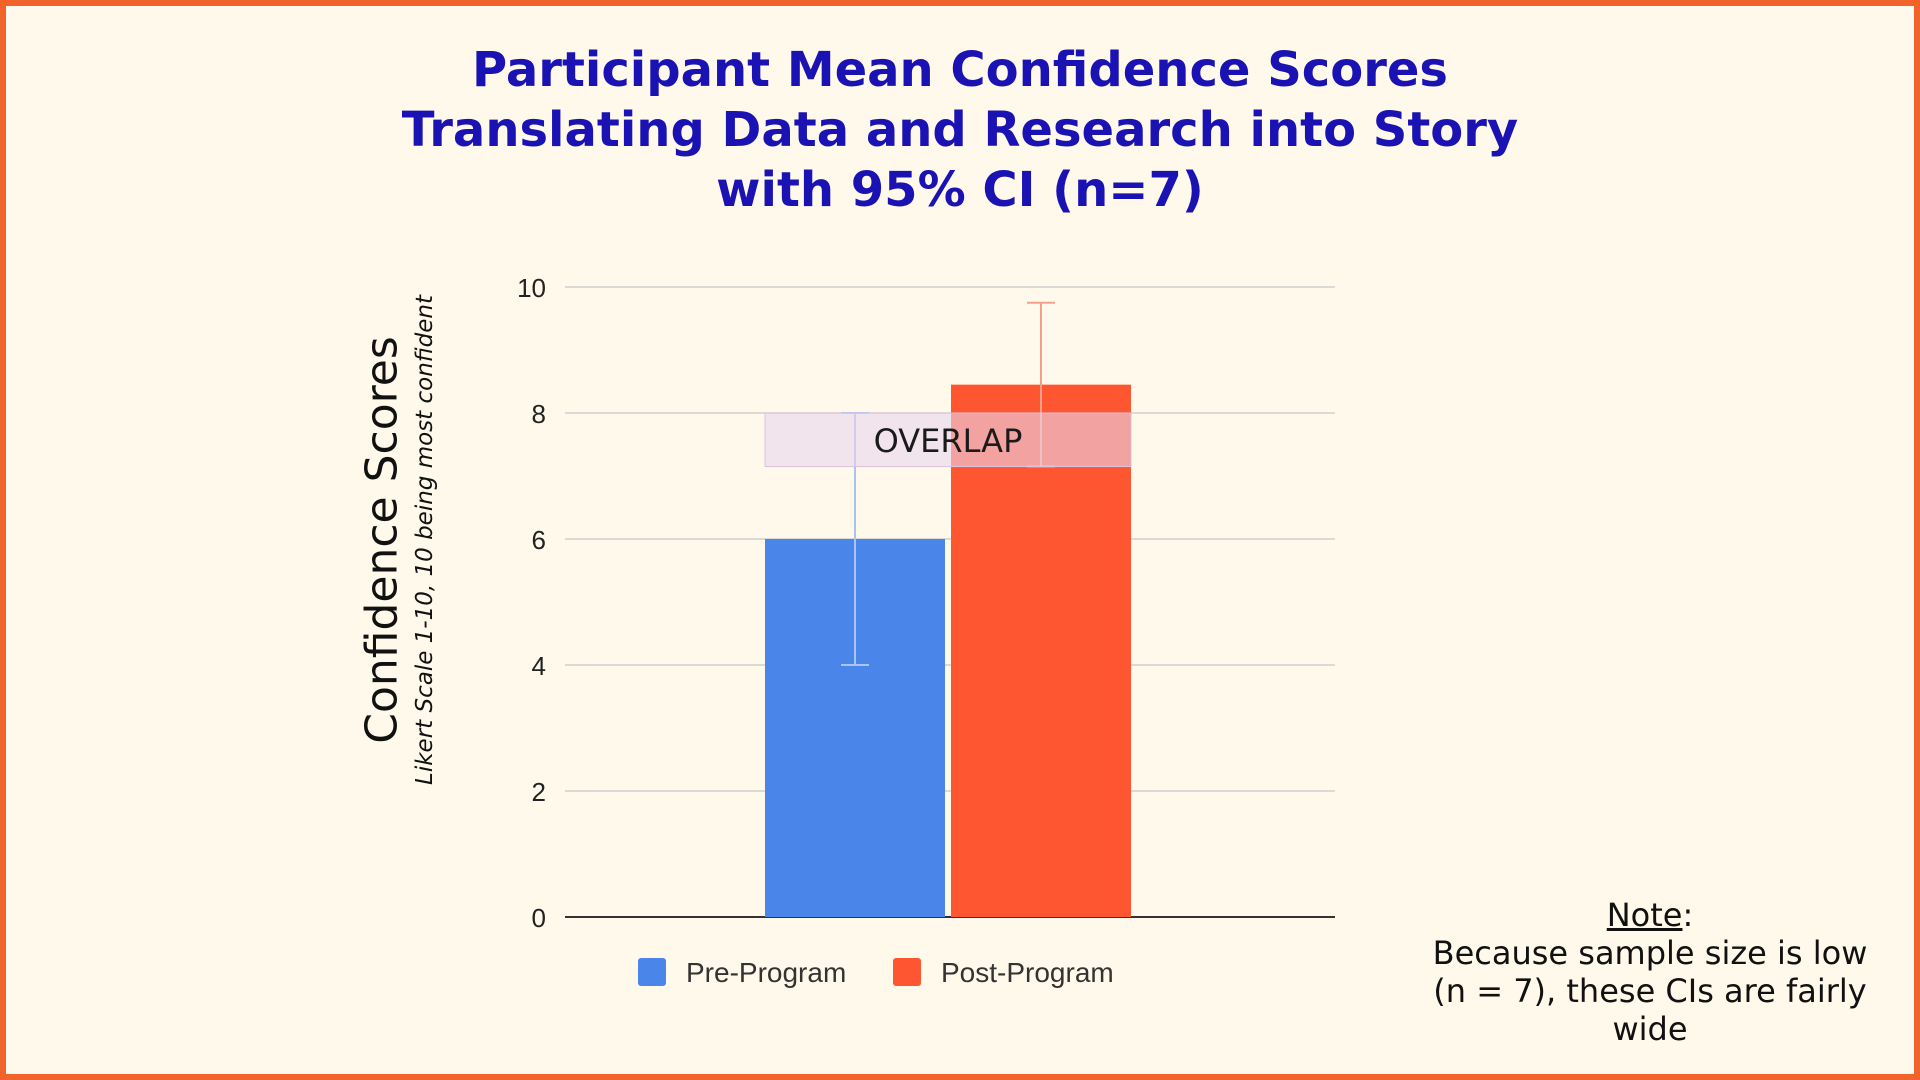 The width and height of the screenshot is (1920, 1080). Describe the element at coordinates (876, 972) in the screenshot. I see `legend: Pre-Program Post-Program` at that location.